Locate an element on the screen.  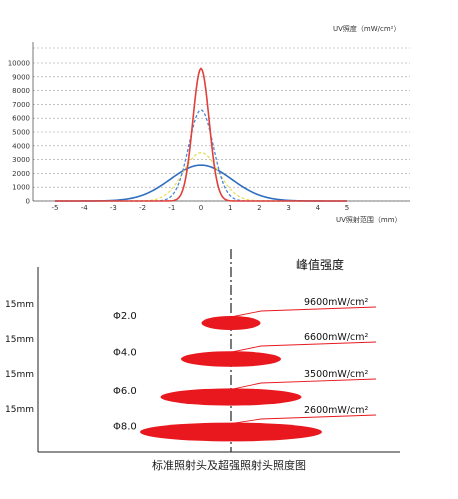
peak-value-label: 3500mW/cm² is located at coordinates (336, 374).